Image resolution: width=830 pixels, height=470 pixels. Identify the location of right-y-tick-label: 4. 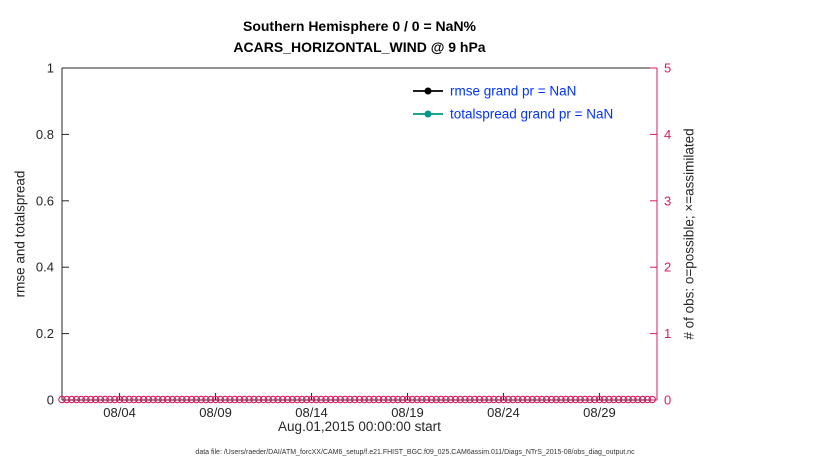
(667, 134).